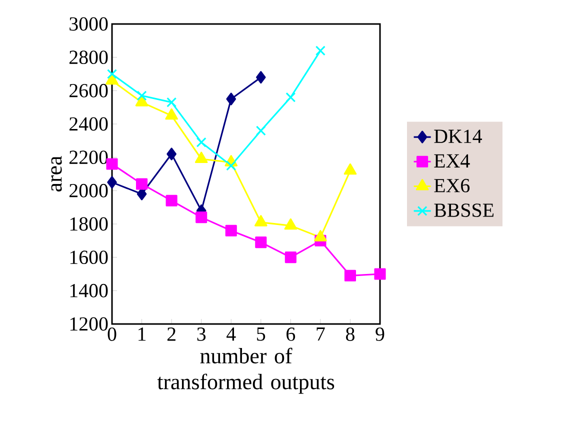  Describe the element at coordinates (89, 224) in the screenshot. I see `y-tick-label: 1800` at that location.